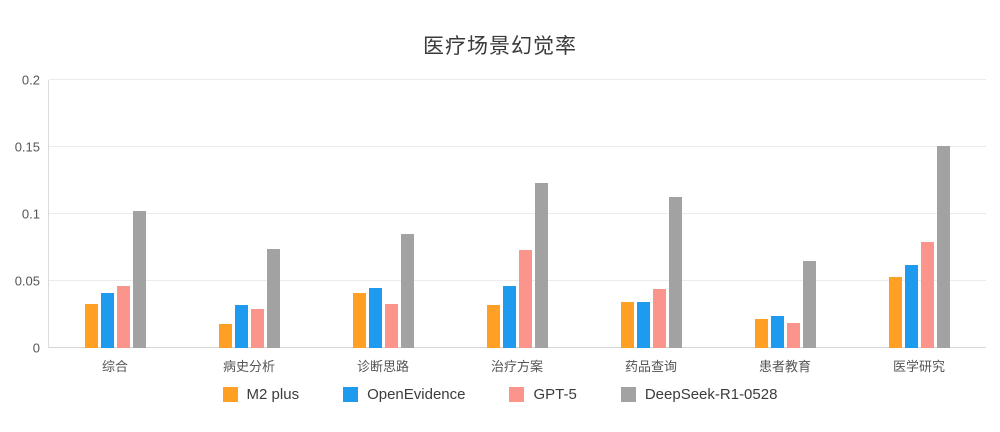  I want to click on y-tick-label: 0.1, so click(30, 214).